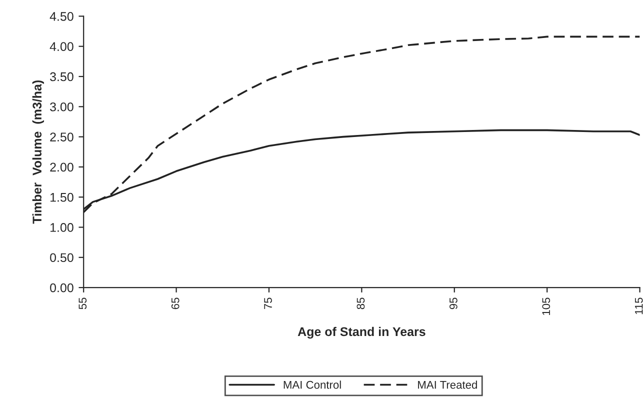 Image resolution: width=643 pixels, height=405 pixels. I want to click on x-tick-label: 65, so click(175, 304).